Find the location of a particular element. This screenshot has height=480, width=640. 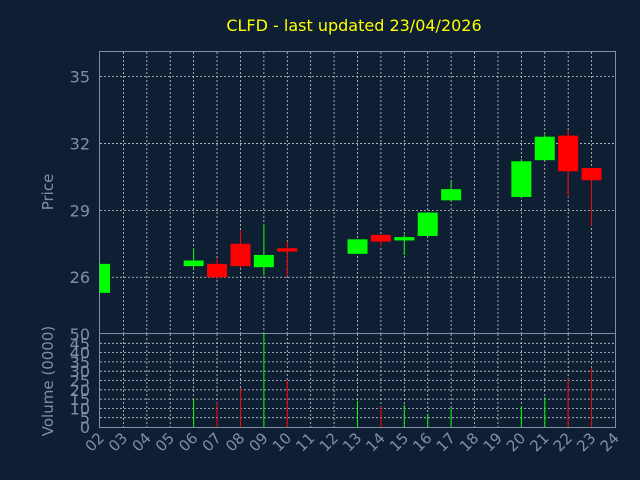

x-tick-label: 21 is located at coordinates (539, 442).